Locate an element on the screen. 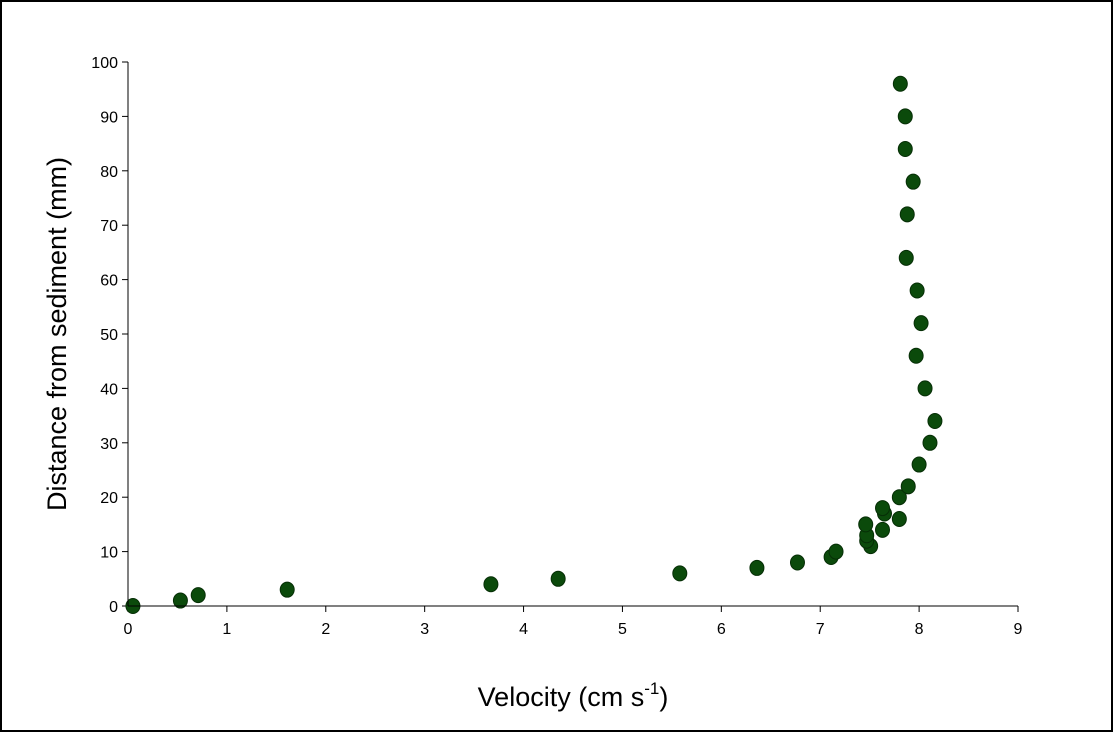  x-axis-title-suffix: ) is located at coordinates (663, 697).